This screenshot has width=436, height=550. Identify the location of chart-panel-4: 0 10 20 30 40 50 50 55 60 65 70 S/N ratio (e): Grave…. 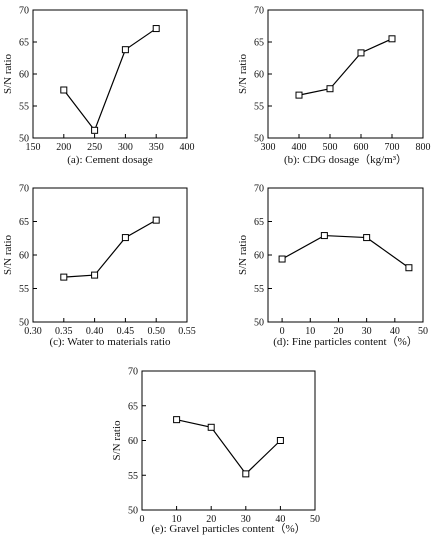
(215, 451).